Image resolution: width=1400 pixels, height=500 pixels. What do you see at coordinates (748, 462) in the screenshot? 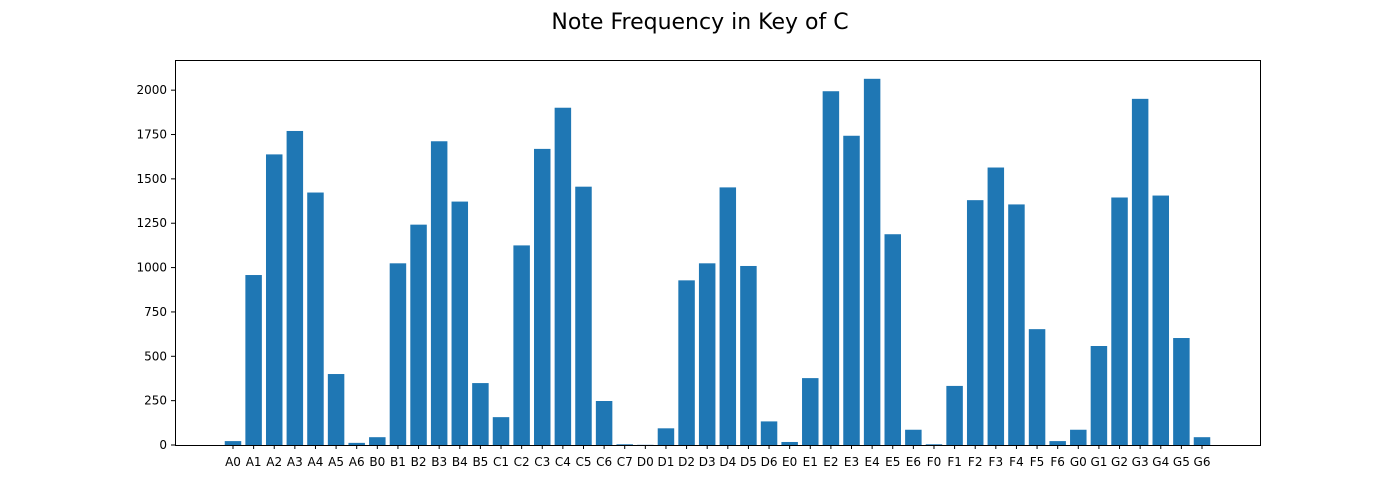
I see `x-tick-label-D5: D5` at bounding box center [748, 462].